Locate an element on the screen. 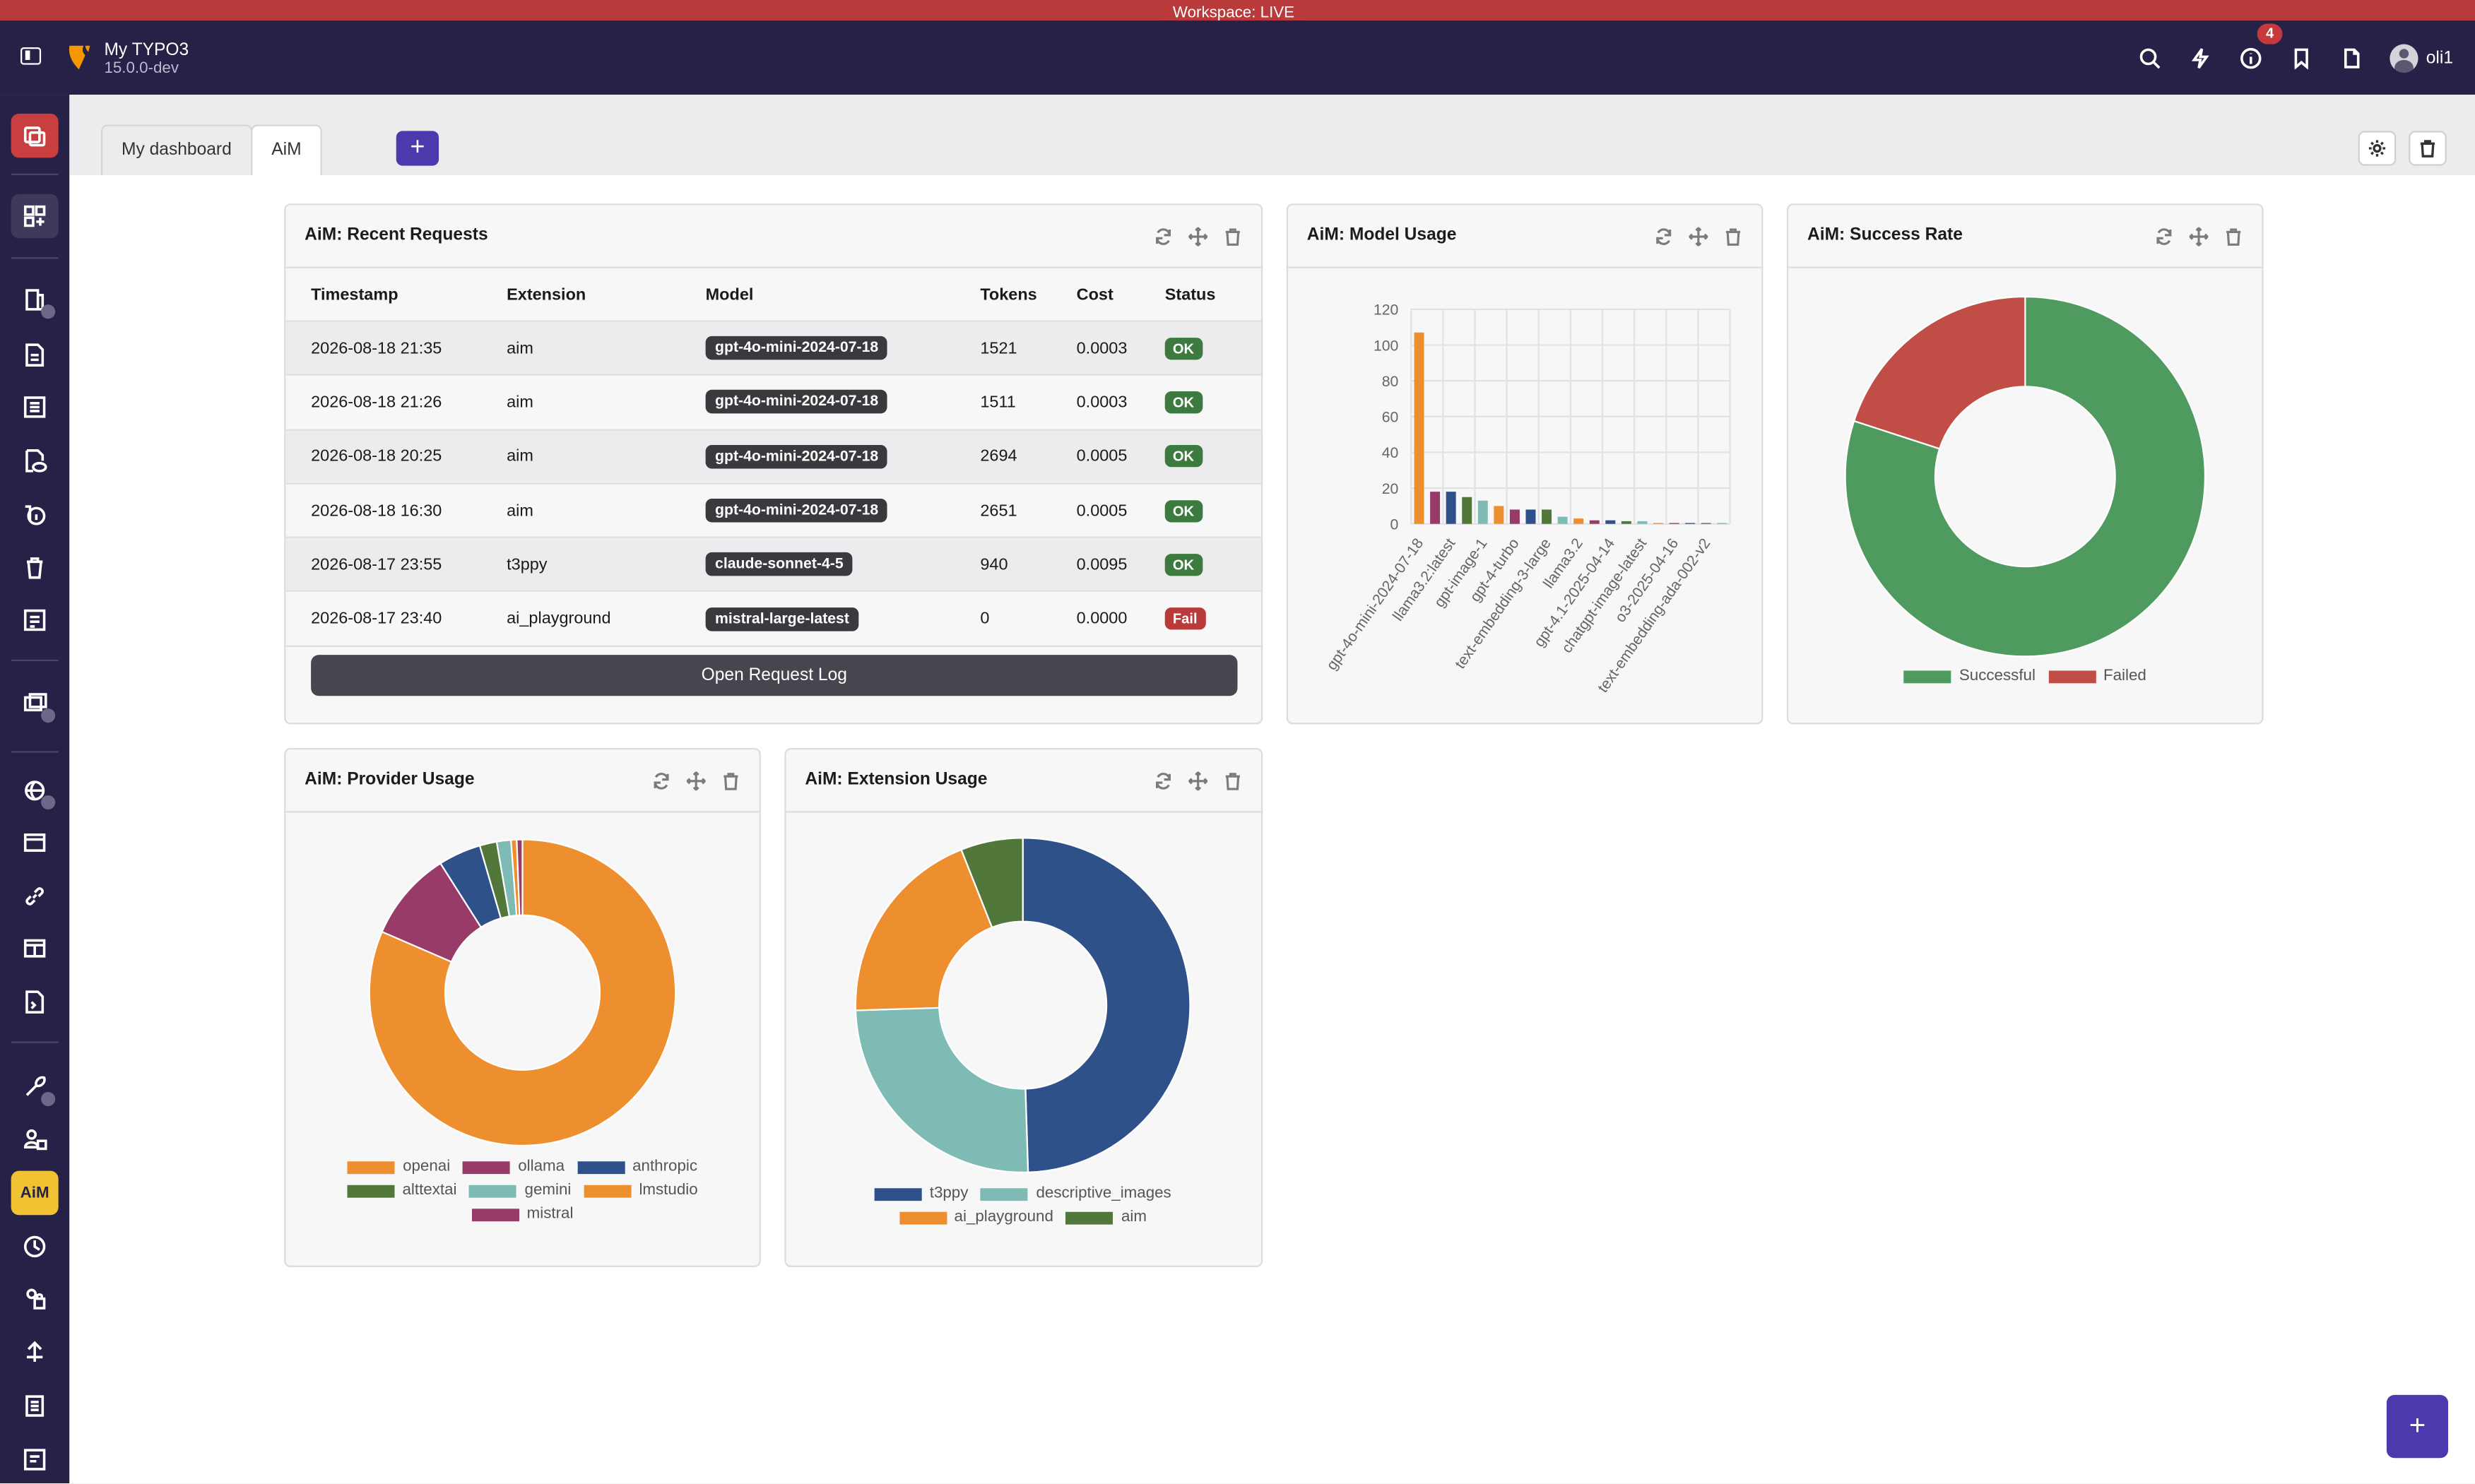 The height and width of the screenshot is (1484, 2475). flash-icon is located at coordinates (2200, 58).